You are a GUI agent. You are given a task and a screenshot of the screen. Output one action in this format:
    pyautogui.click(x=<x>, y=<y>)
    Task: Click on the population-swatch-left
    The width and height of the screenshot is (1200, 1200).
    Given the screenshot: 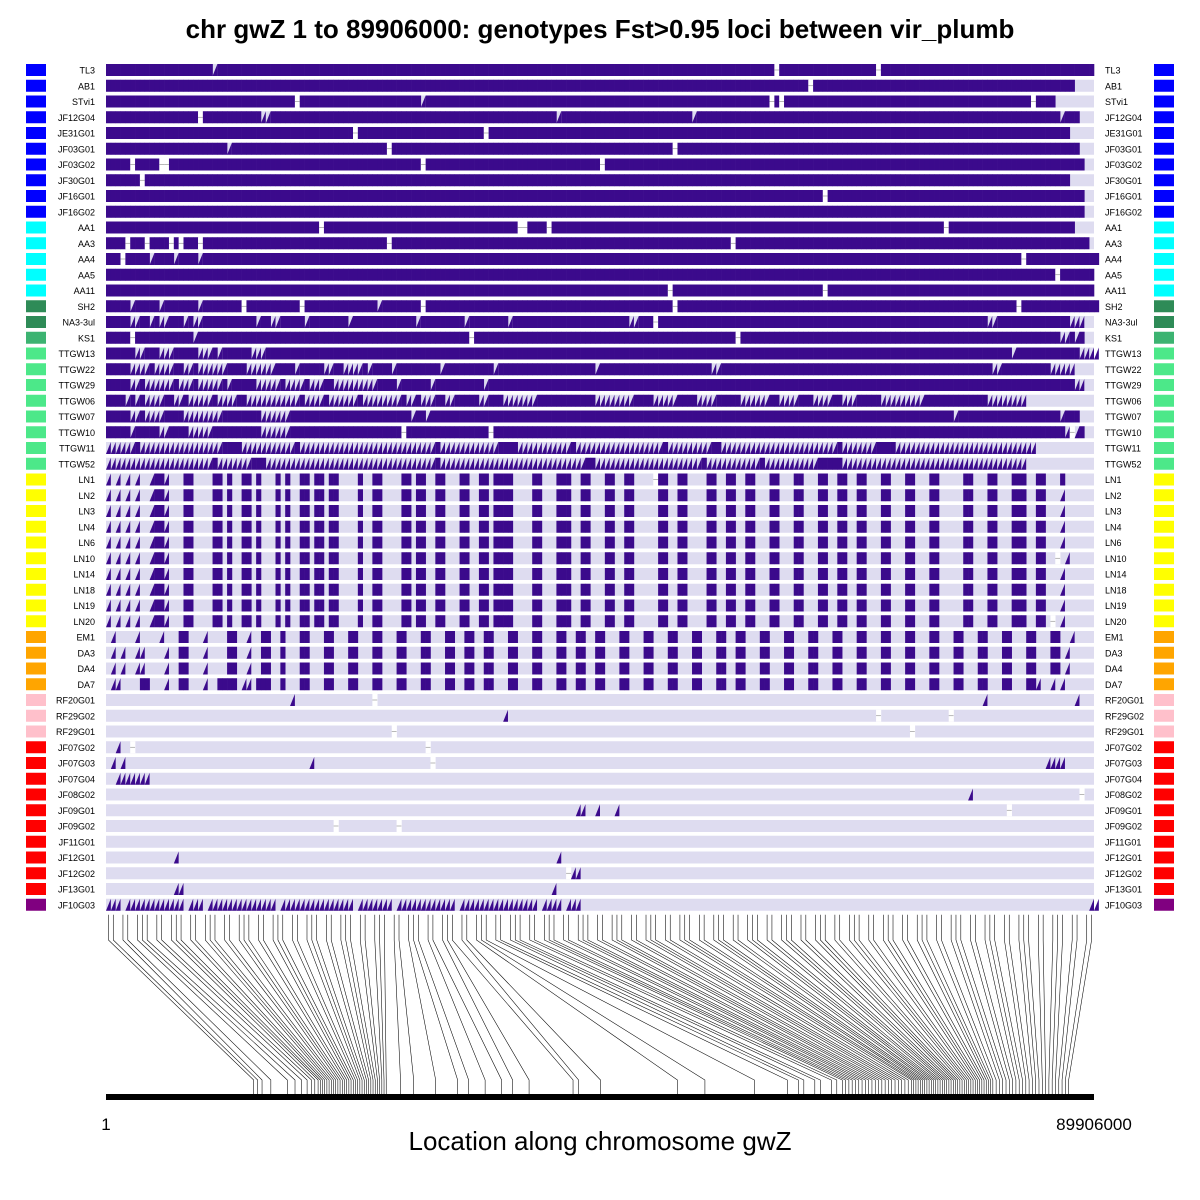 What is the action you would take?
    pyautogui.click(x=36, y=259)
    